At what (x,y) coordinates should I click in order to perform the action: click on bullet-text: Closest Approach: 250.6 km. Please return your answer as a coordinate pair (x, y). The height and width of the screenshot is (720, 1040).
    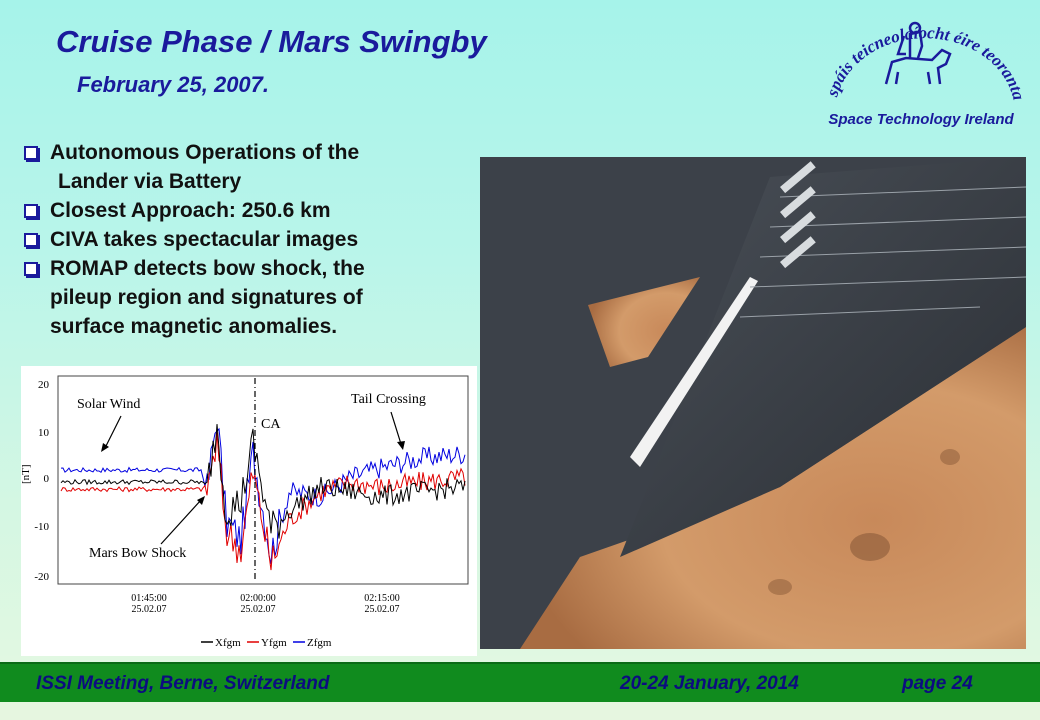
    Looking at the image, I should click on (190, 210).